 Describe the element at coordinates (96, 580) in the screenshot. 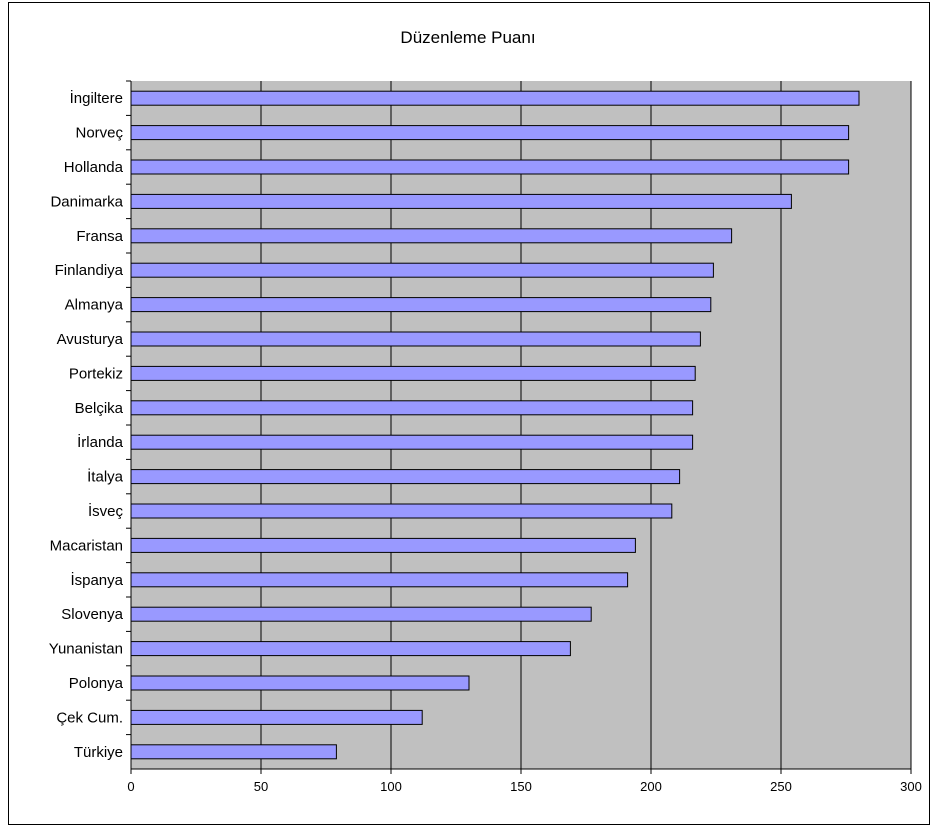

I see `category-label: İspanya` at that location.